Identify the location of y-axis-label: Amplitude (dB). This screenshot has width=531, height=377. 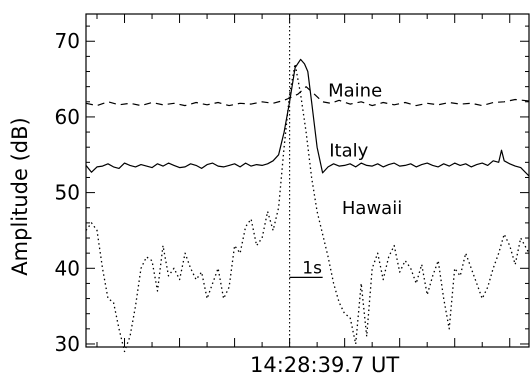
(20, 196).